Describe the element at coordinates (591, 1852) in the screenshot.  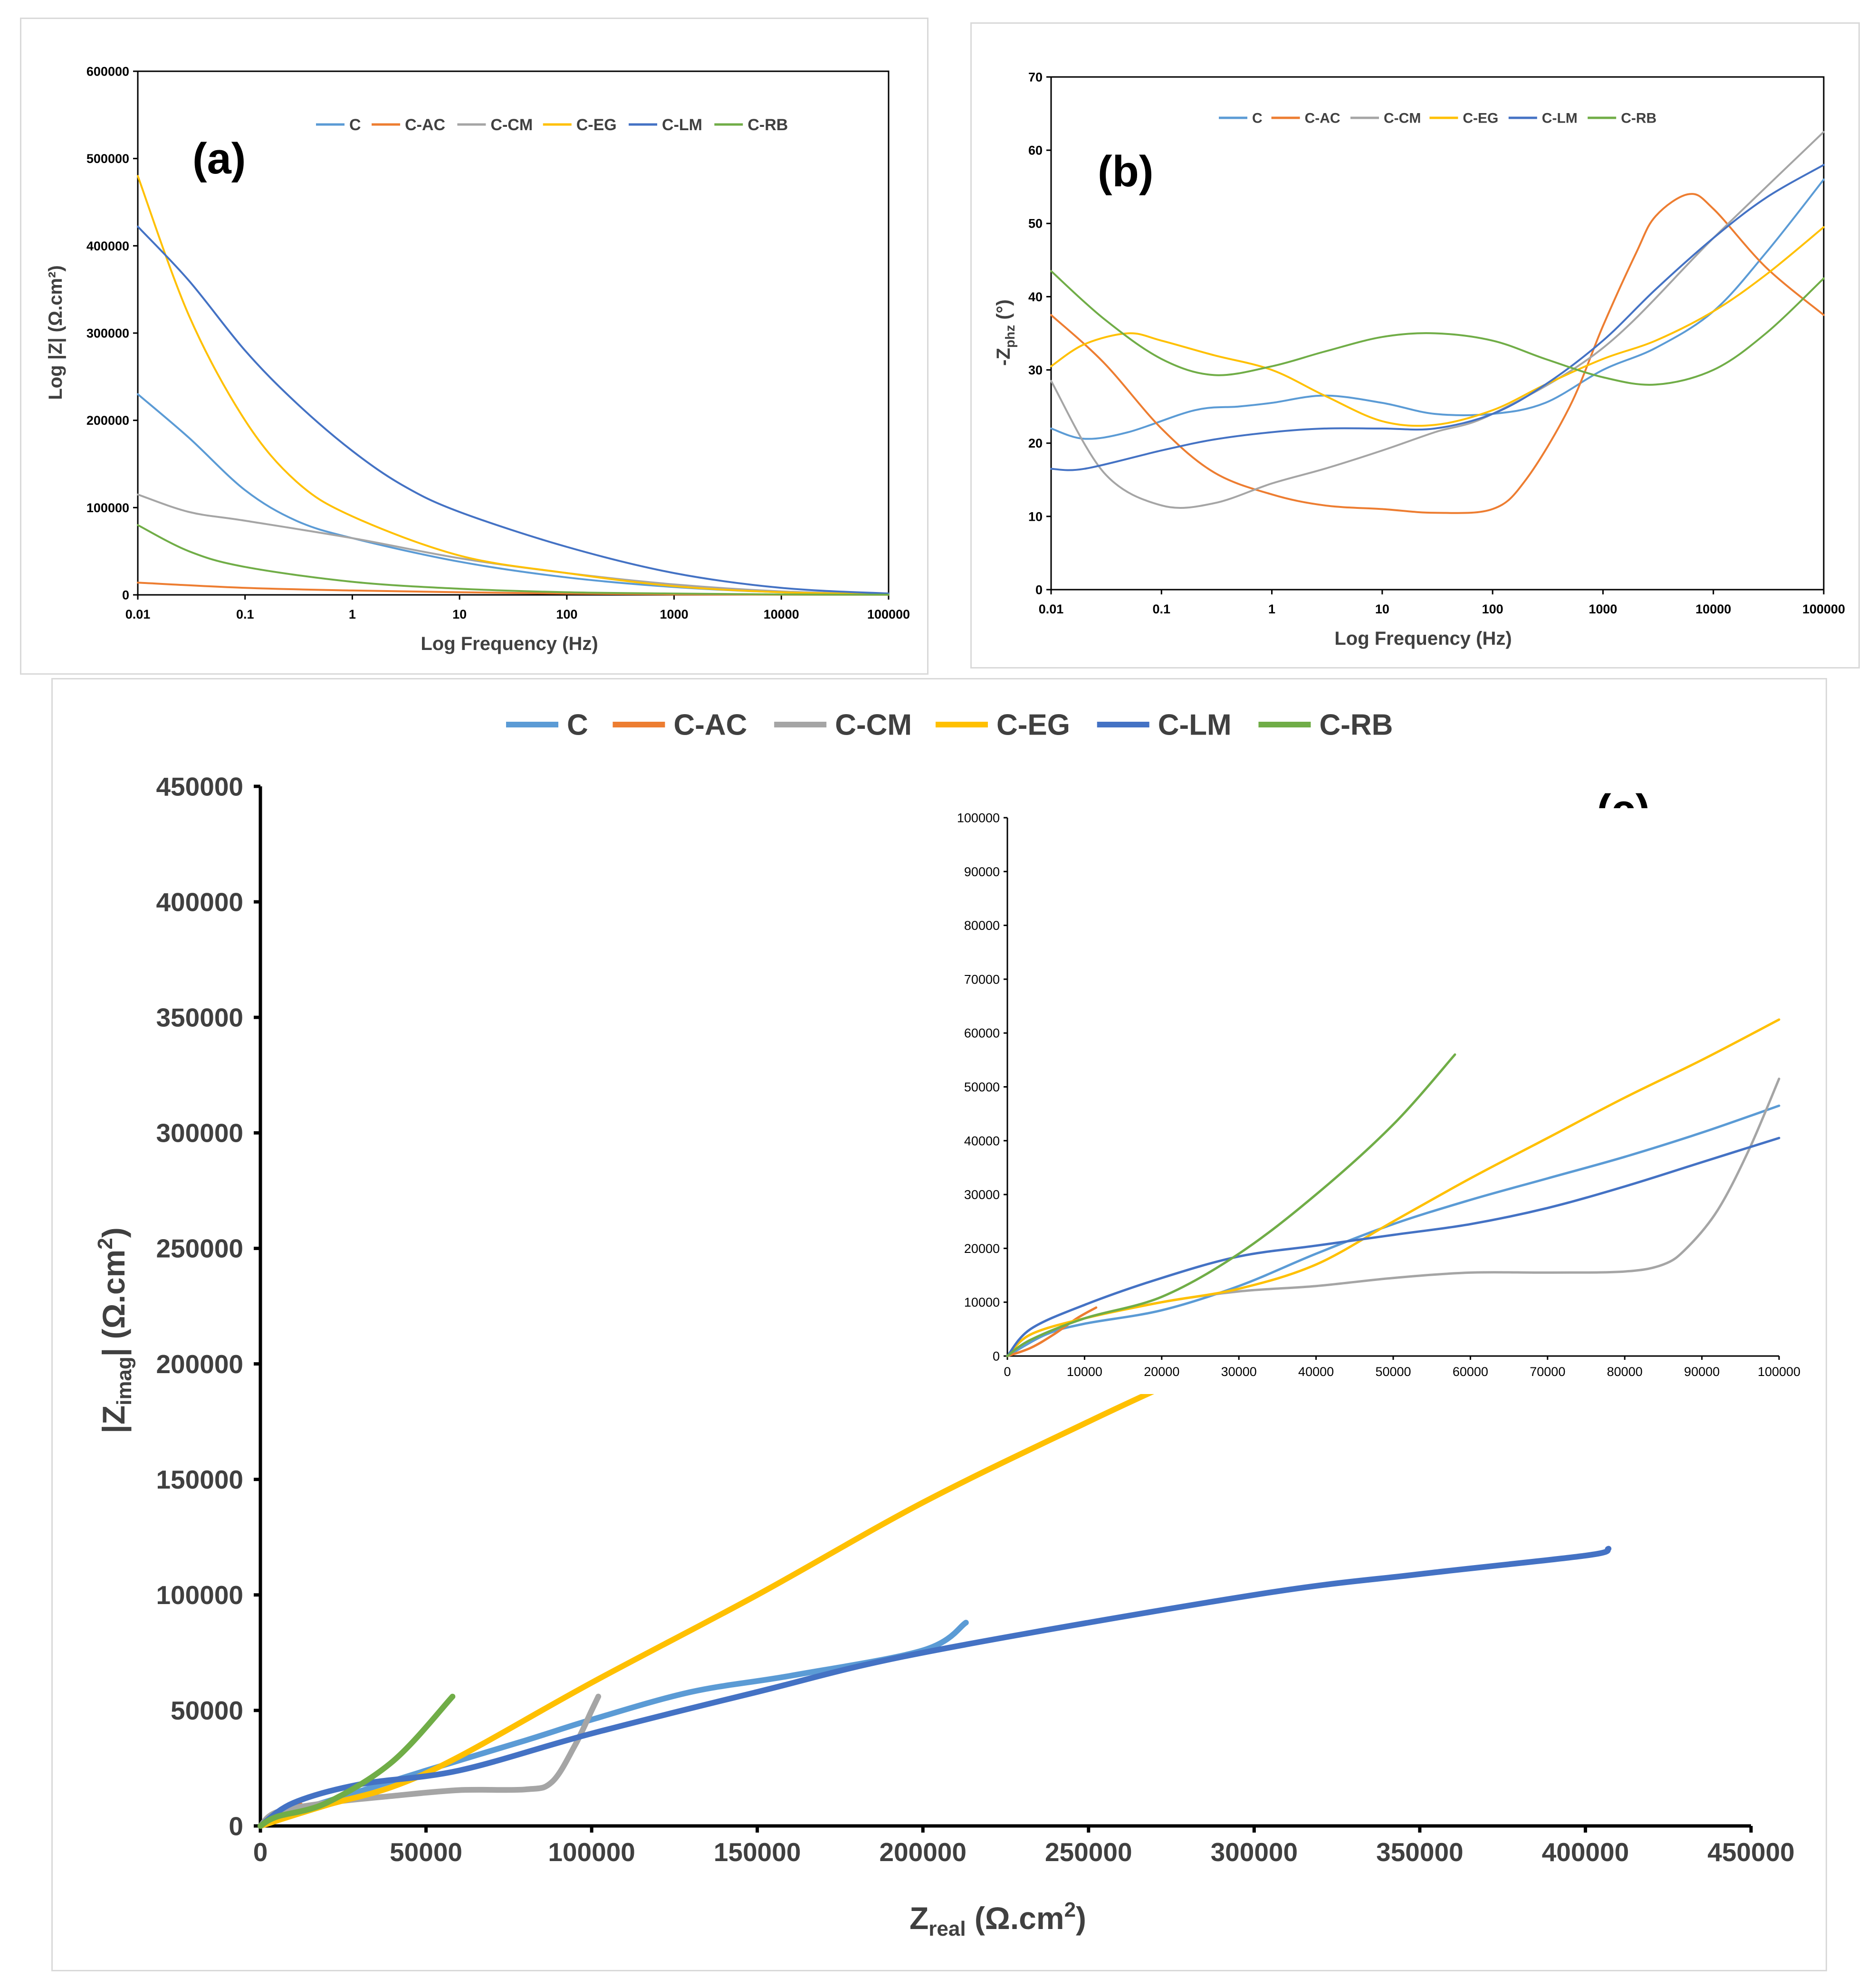
I see `chart-c-xtick-label: 100000` at that location.